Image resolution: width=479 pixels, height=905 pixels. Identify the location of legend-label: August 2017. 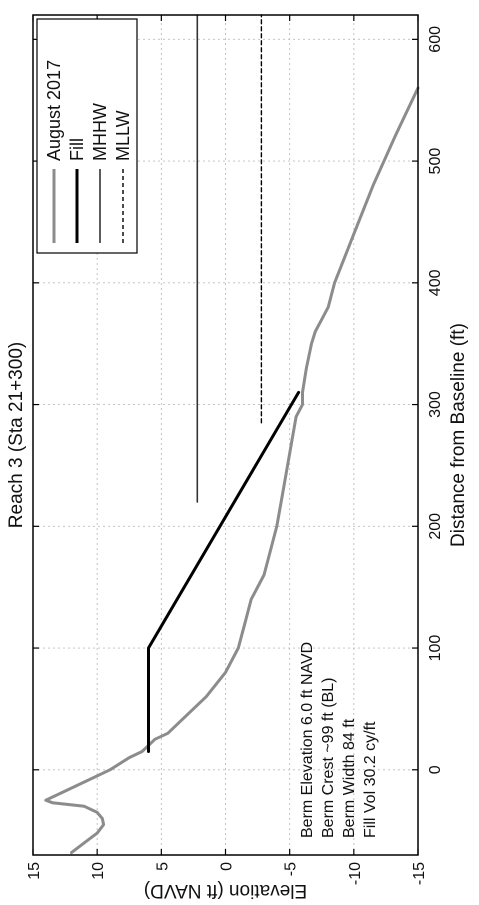
(54, 110).